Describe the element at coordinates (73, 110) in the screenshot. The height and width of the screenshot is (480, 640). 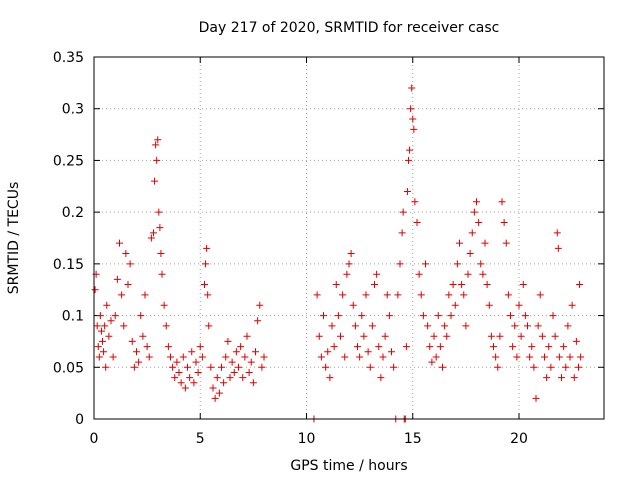
I see `y-tick-label: 0.3` at that location.